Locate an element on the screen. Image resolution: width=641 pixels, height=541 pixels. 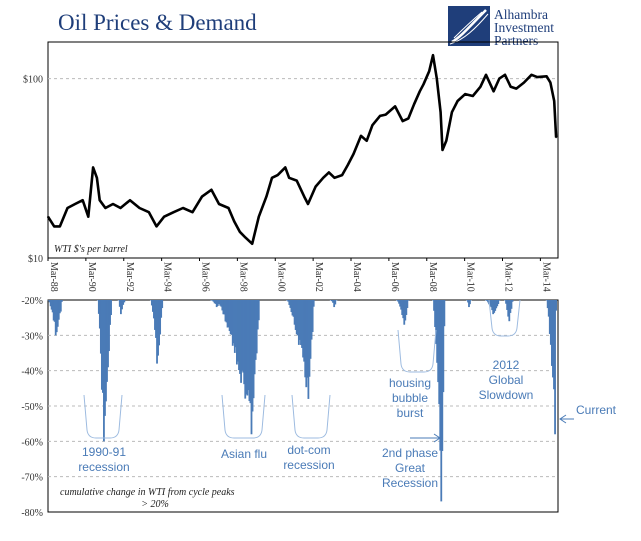
annotation-label: Asian flu is located at coordinates (244, 454).